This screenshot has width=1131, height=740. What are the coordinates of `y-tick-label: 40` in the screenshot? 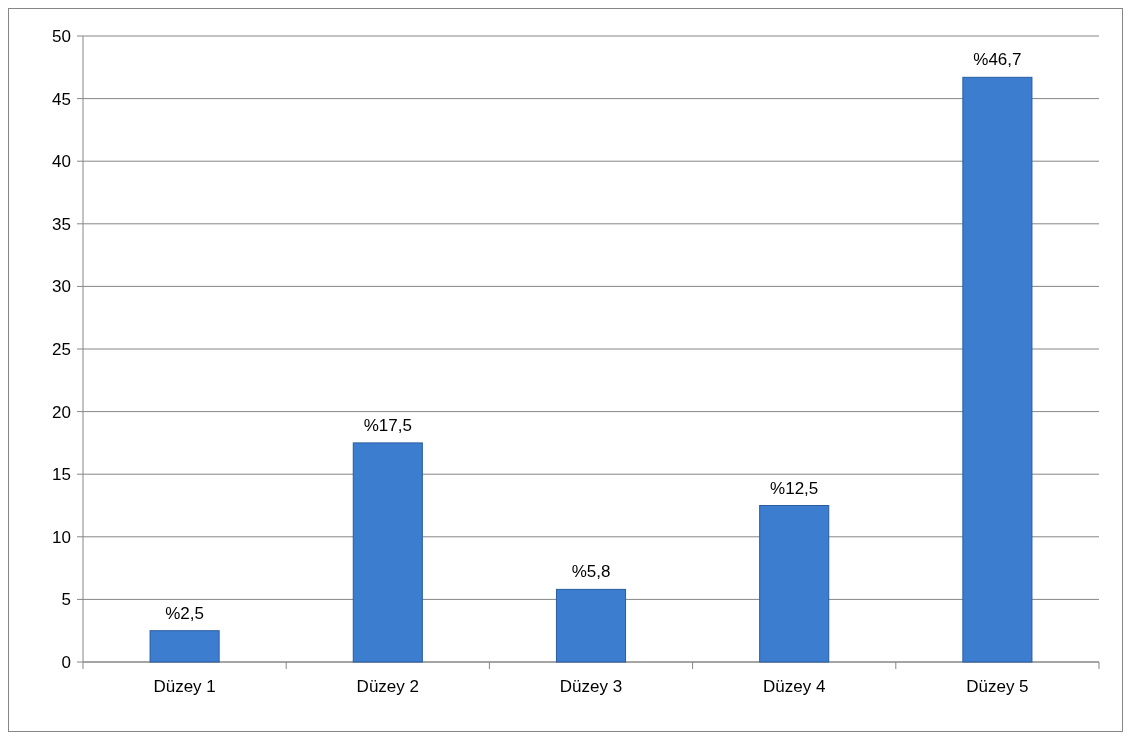 It's located at (61, 162).